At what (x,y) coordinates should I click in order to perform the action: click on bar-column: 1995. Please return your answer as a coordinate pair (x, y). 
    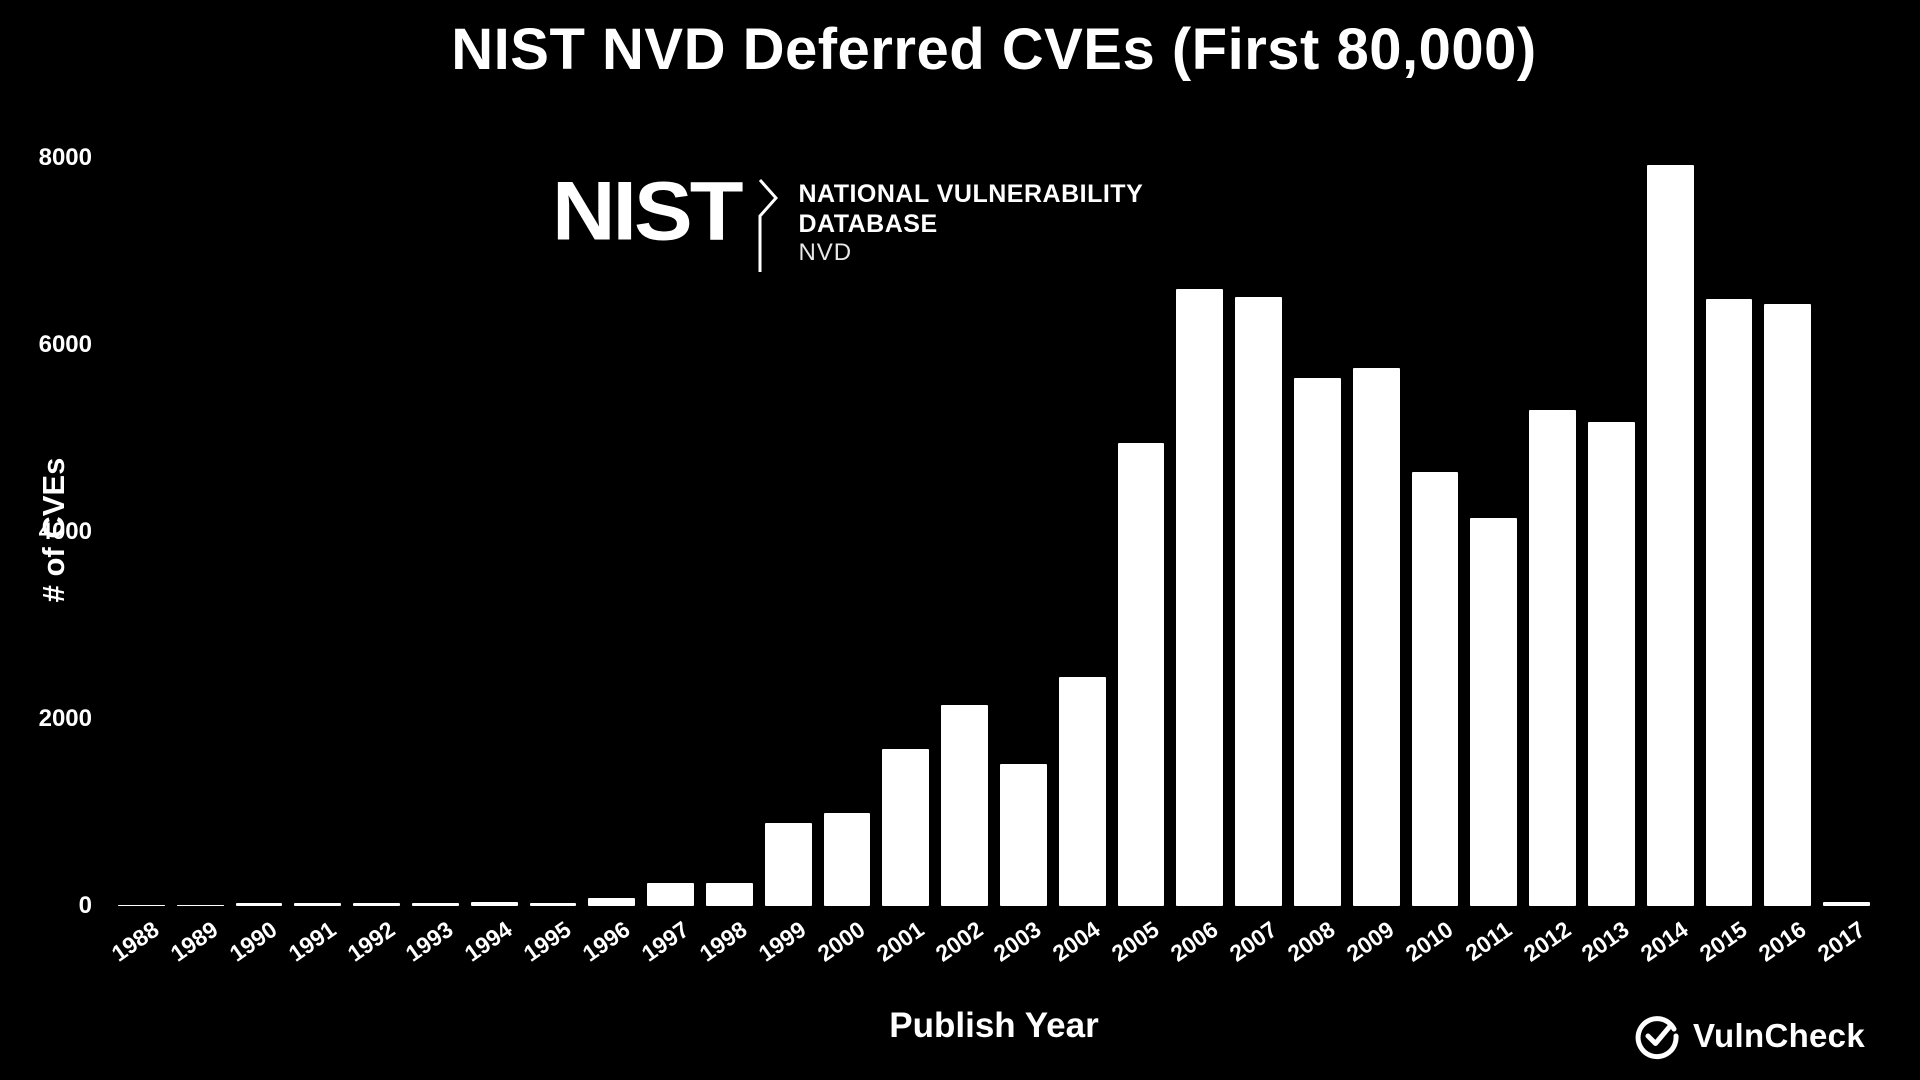
    Looking at the image, I should click on (548, 562).